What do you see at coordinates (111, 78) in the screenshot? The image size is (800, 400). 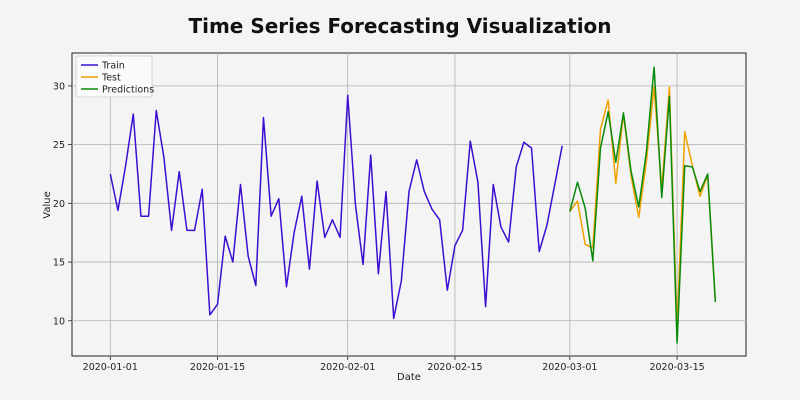 I see `legend-label-test: Test` at bounding box center [111, 78].